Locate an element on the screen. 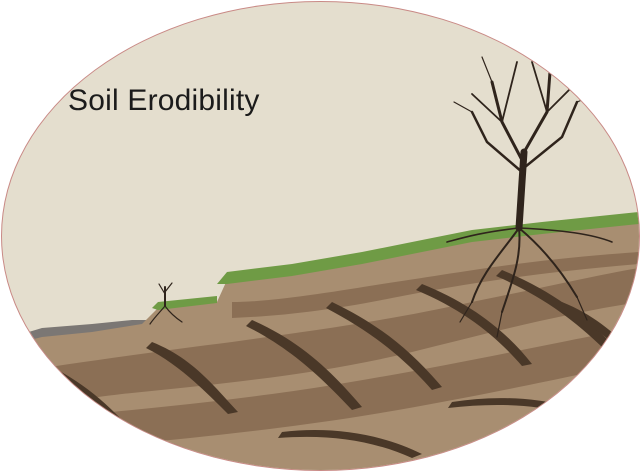 This screenshot has width=641, height=471. diagram-title: Soil Erodibility is located at coordinates (164, 100).